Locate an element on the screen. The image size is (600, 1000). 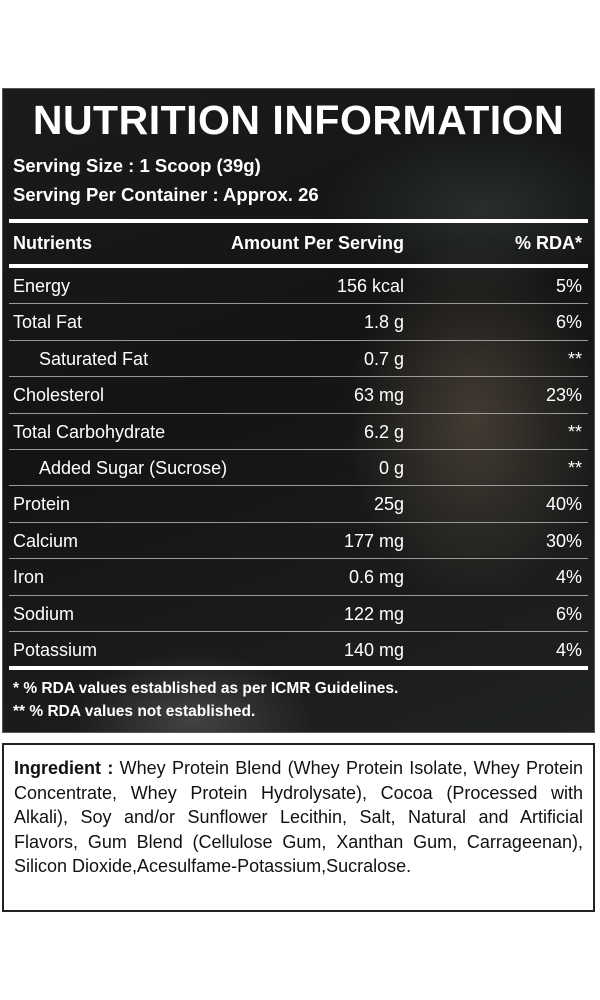
nutrient-rda: 5% is located at coordinates (568, 286).